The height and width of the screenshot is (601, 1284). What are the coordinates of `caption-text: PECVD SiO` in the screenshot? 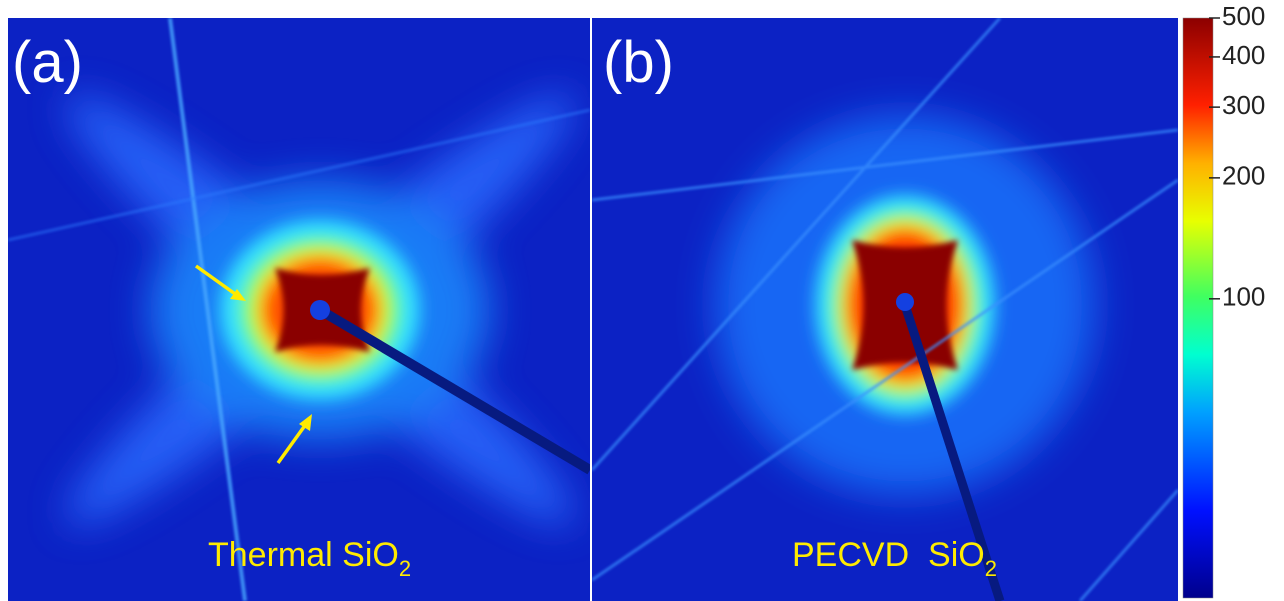 It's located at (888, 555).